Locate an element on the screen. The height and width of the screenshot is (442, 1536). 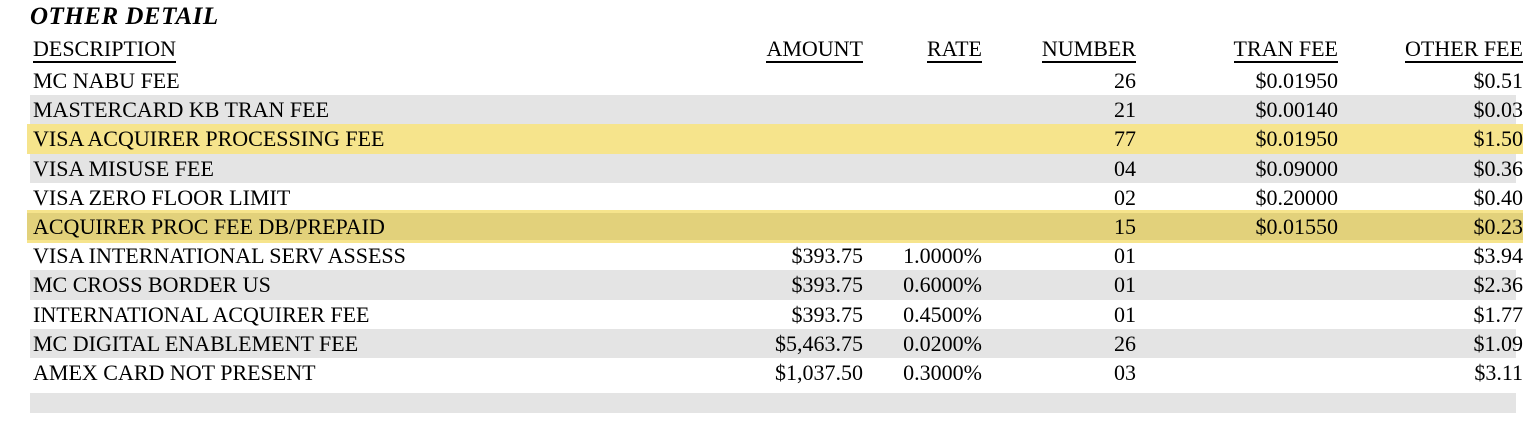
cell-tran-fee: $0.01550 is located at coordinates (1297, 226).